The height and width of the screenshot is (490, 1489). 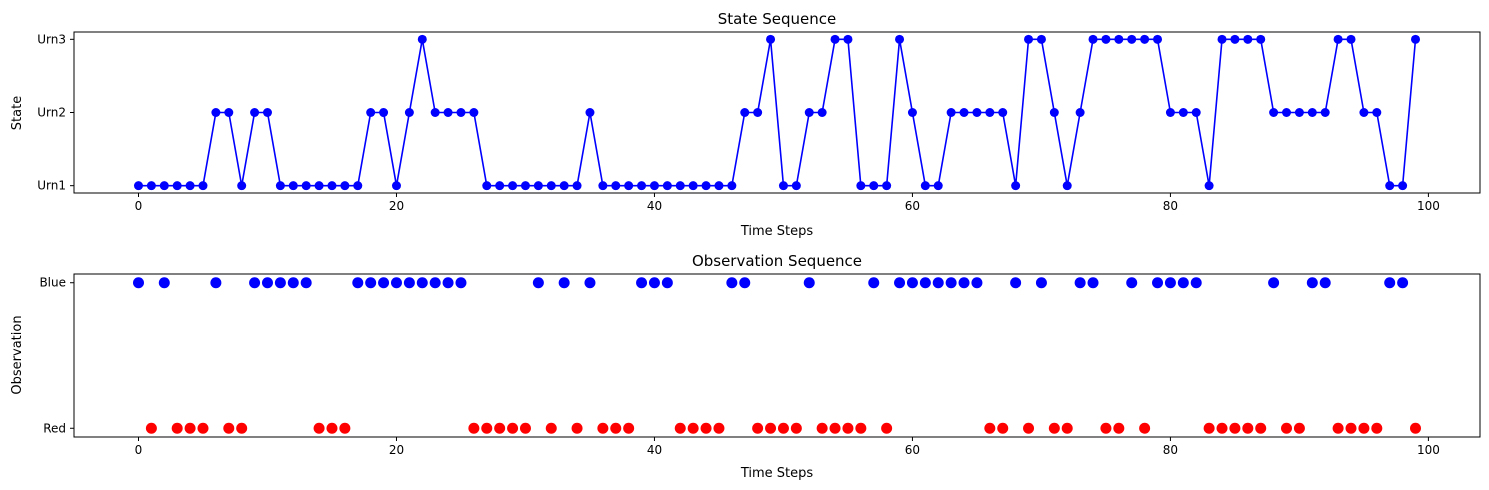 What do you see at coordinates (787, 203) in the screenshot?
I see `state-x-ticks: 0 20 40 60 80 100` at bounding box center [787, 203].